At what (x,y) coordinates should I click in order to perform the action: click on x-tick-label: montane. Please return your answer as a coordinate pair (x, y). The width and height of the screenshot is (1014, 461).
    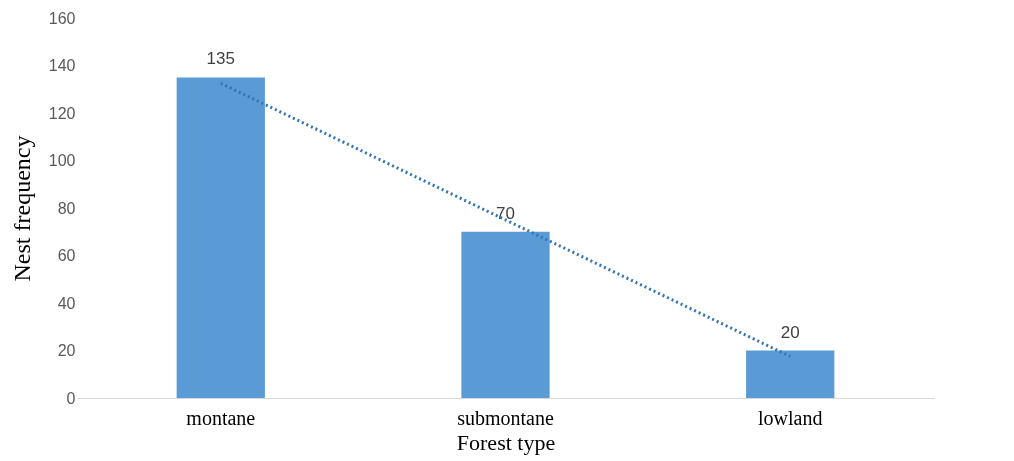
    Looking at the image, I should click on (221, 417).